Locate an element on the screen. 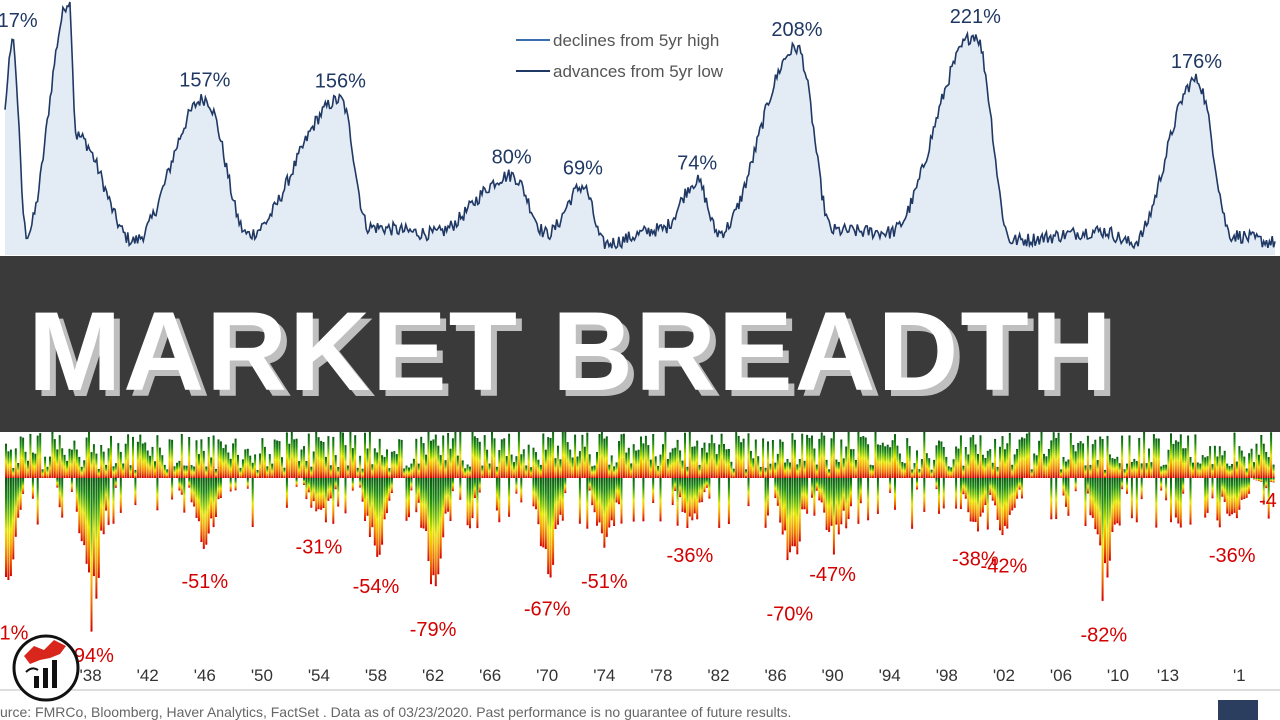  x-tick-label: '54 is located at coordinates (319, 675).